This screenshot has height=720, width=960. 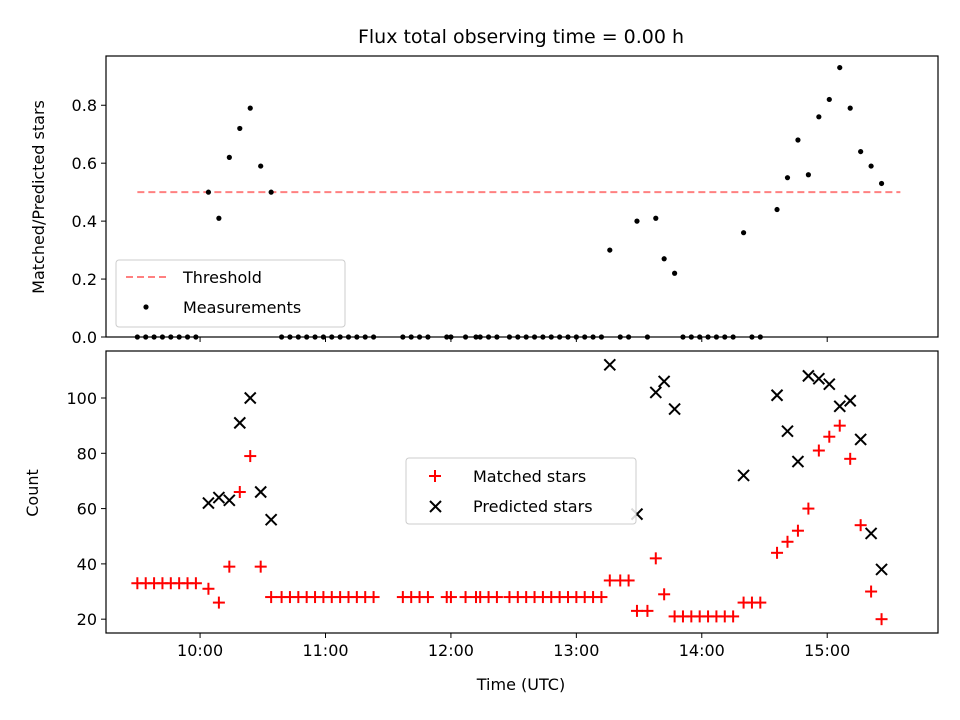 What do you see at coordinates (325, 650) in the screenshot?
I see `bottom-xtick-label: 11:00` at bounding box center [325, 650].